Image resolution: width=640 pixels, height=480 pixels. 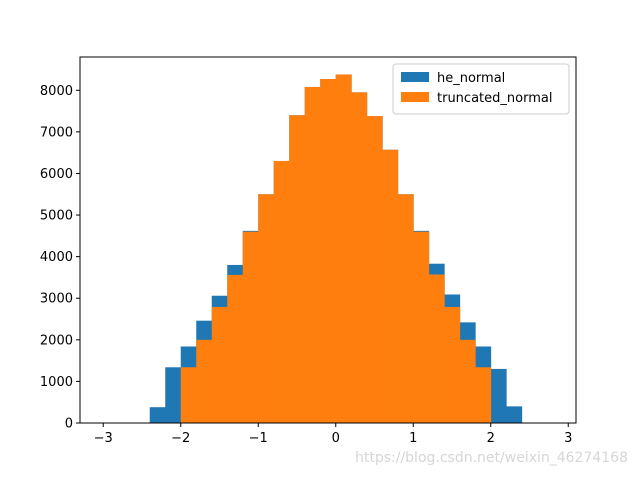 I want to click on x-tick-label: −3, so click(x=103, y=438).